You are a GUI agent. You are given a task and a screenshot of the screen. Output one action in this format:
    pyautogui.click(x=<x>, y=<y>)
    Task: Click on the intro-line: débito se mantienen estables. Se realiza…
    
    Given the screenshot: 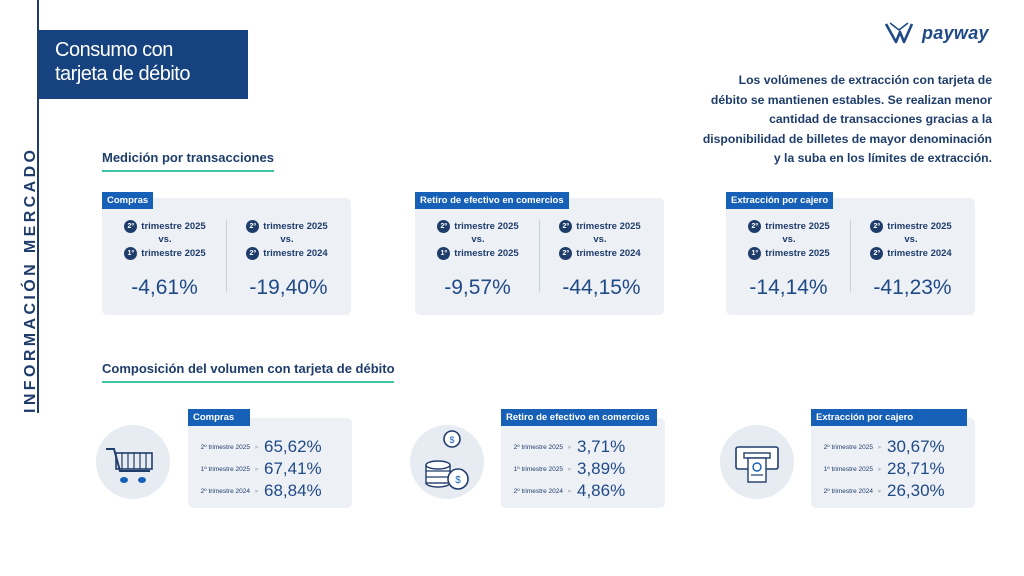 What is the action you would take?
    pyautogui.click(x=851, y=99)
    